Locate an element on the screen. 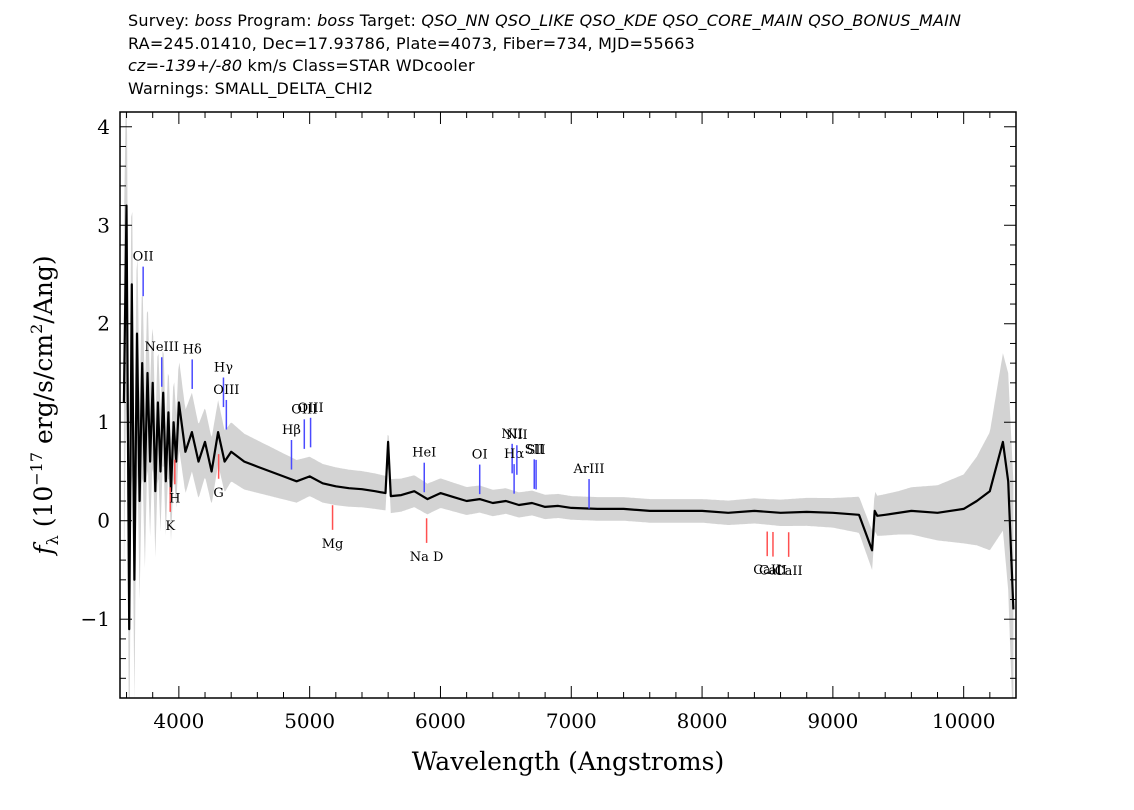 This screenshot has width=1134, height=810. header-redshift-segment: km/s Class=STAR WDcooler is located at coordinates (358, 65).